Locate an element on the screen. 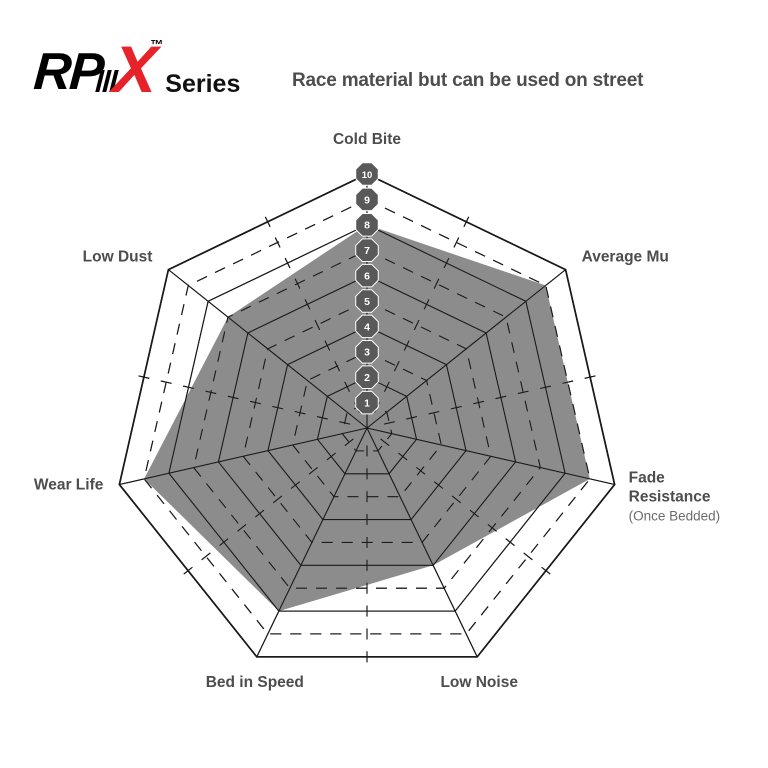 This screenshot has width=768, height=768. axis-label-text: Bed in Speed is located at coordinates (255, 682).